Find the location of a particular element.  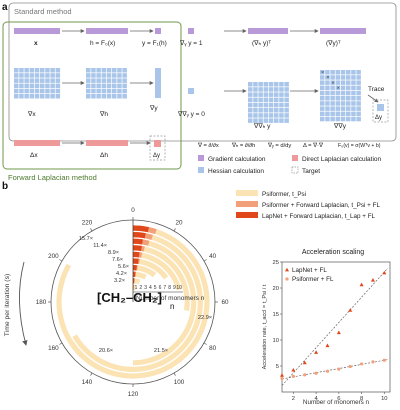

row3-label-delta-y: Δy is located at coordinates (156, 156).